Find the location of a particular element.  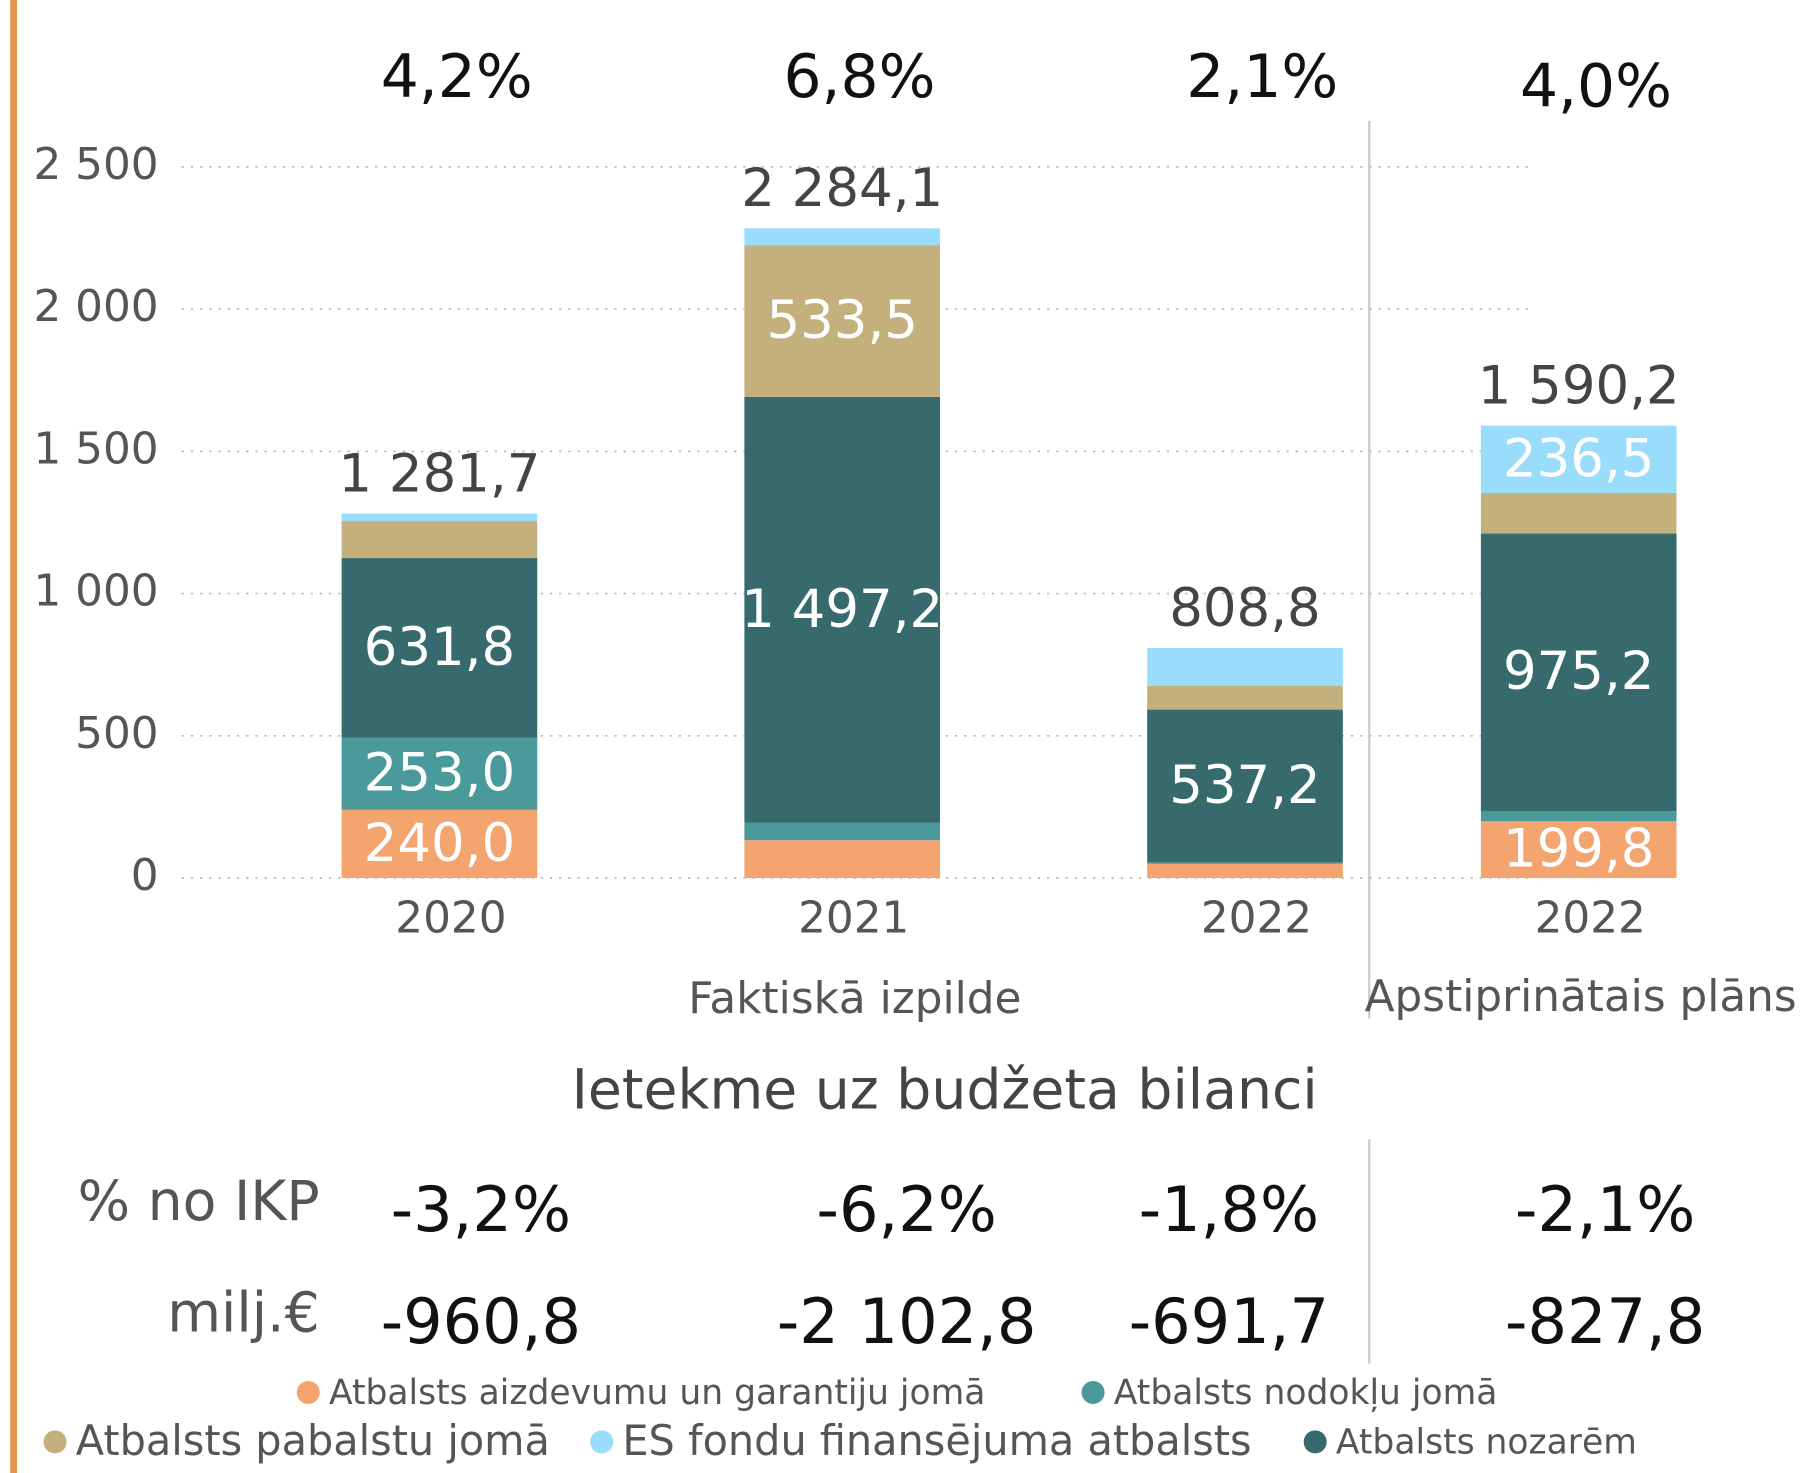

y-tick-label: 500 is located at coordinates (116, 733).